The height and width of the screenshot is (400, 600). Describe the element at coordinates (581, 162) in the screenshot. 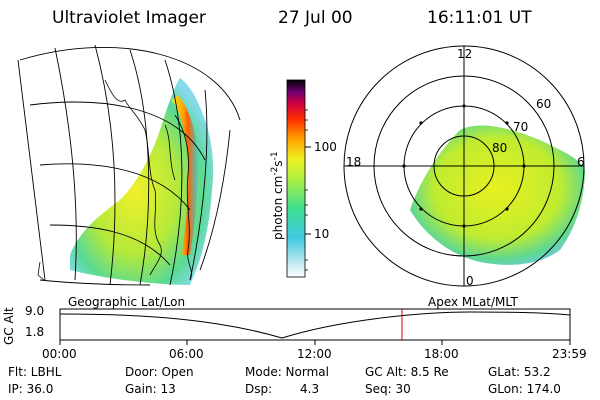

I see `mlt-label-6: 6` at that location.